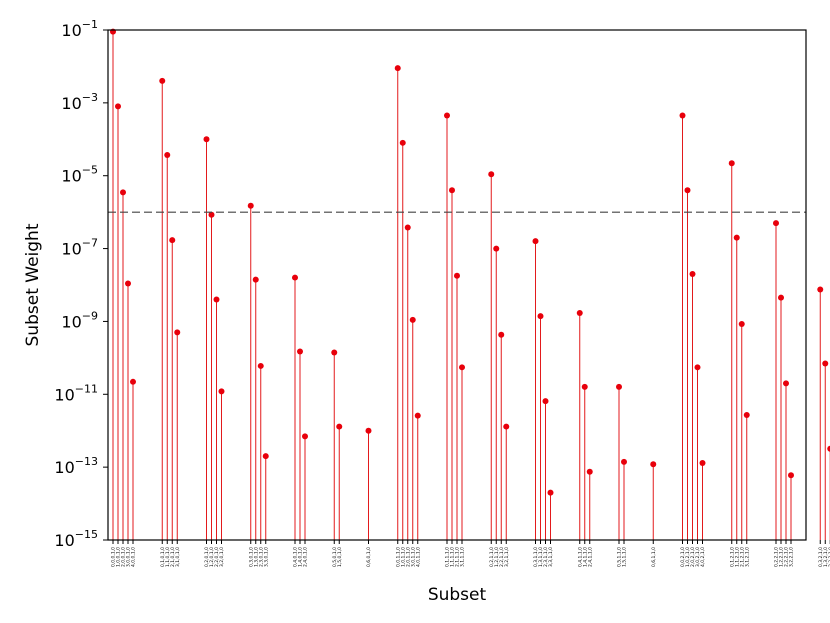 The width and height of the screenshot is (830, 623). Describe the element at coordinates (369, 557) in the screenshot. I see `x-tick-label: 0,6,0,1,0` at that location.